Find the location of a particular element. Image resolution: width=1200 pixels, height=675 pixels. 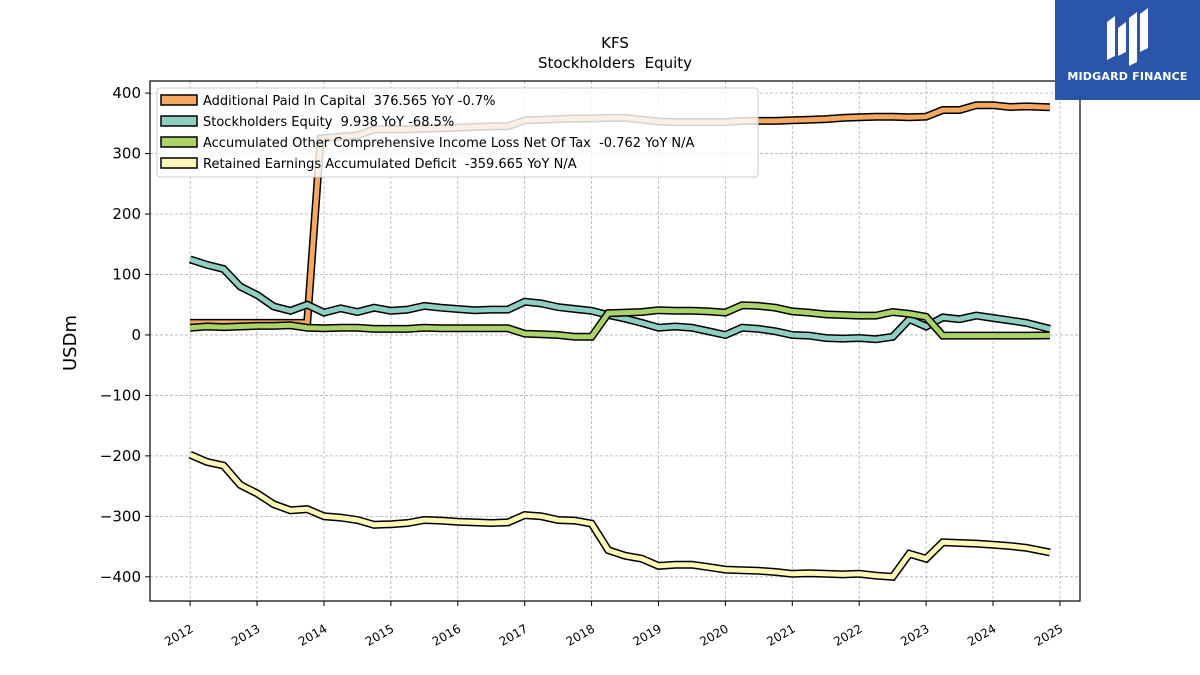

x-tick-label: 2024 is located at coordinates (981, 634).